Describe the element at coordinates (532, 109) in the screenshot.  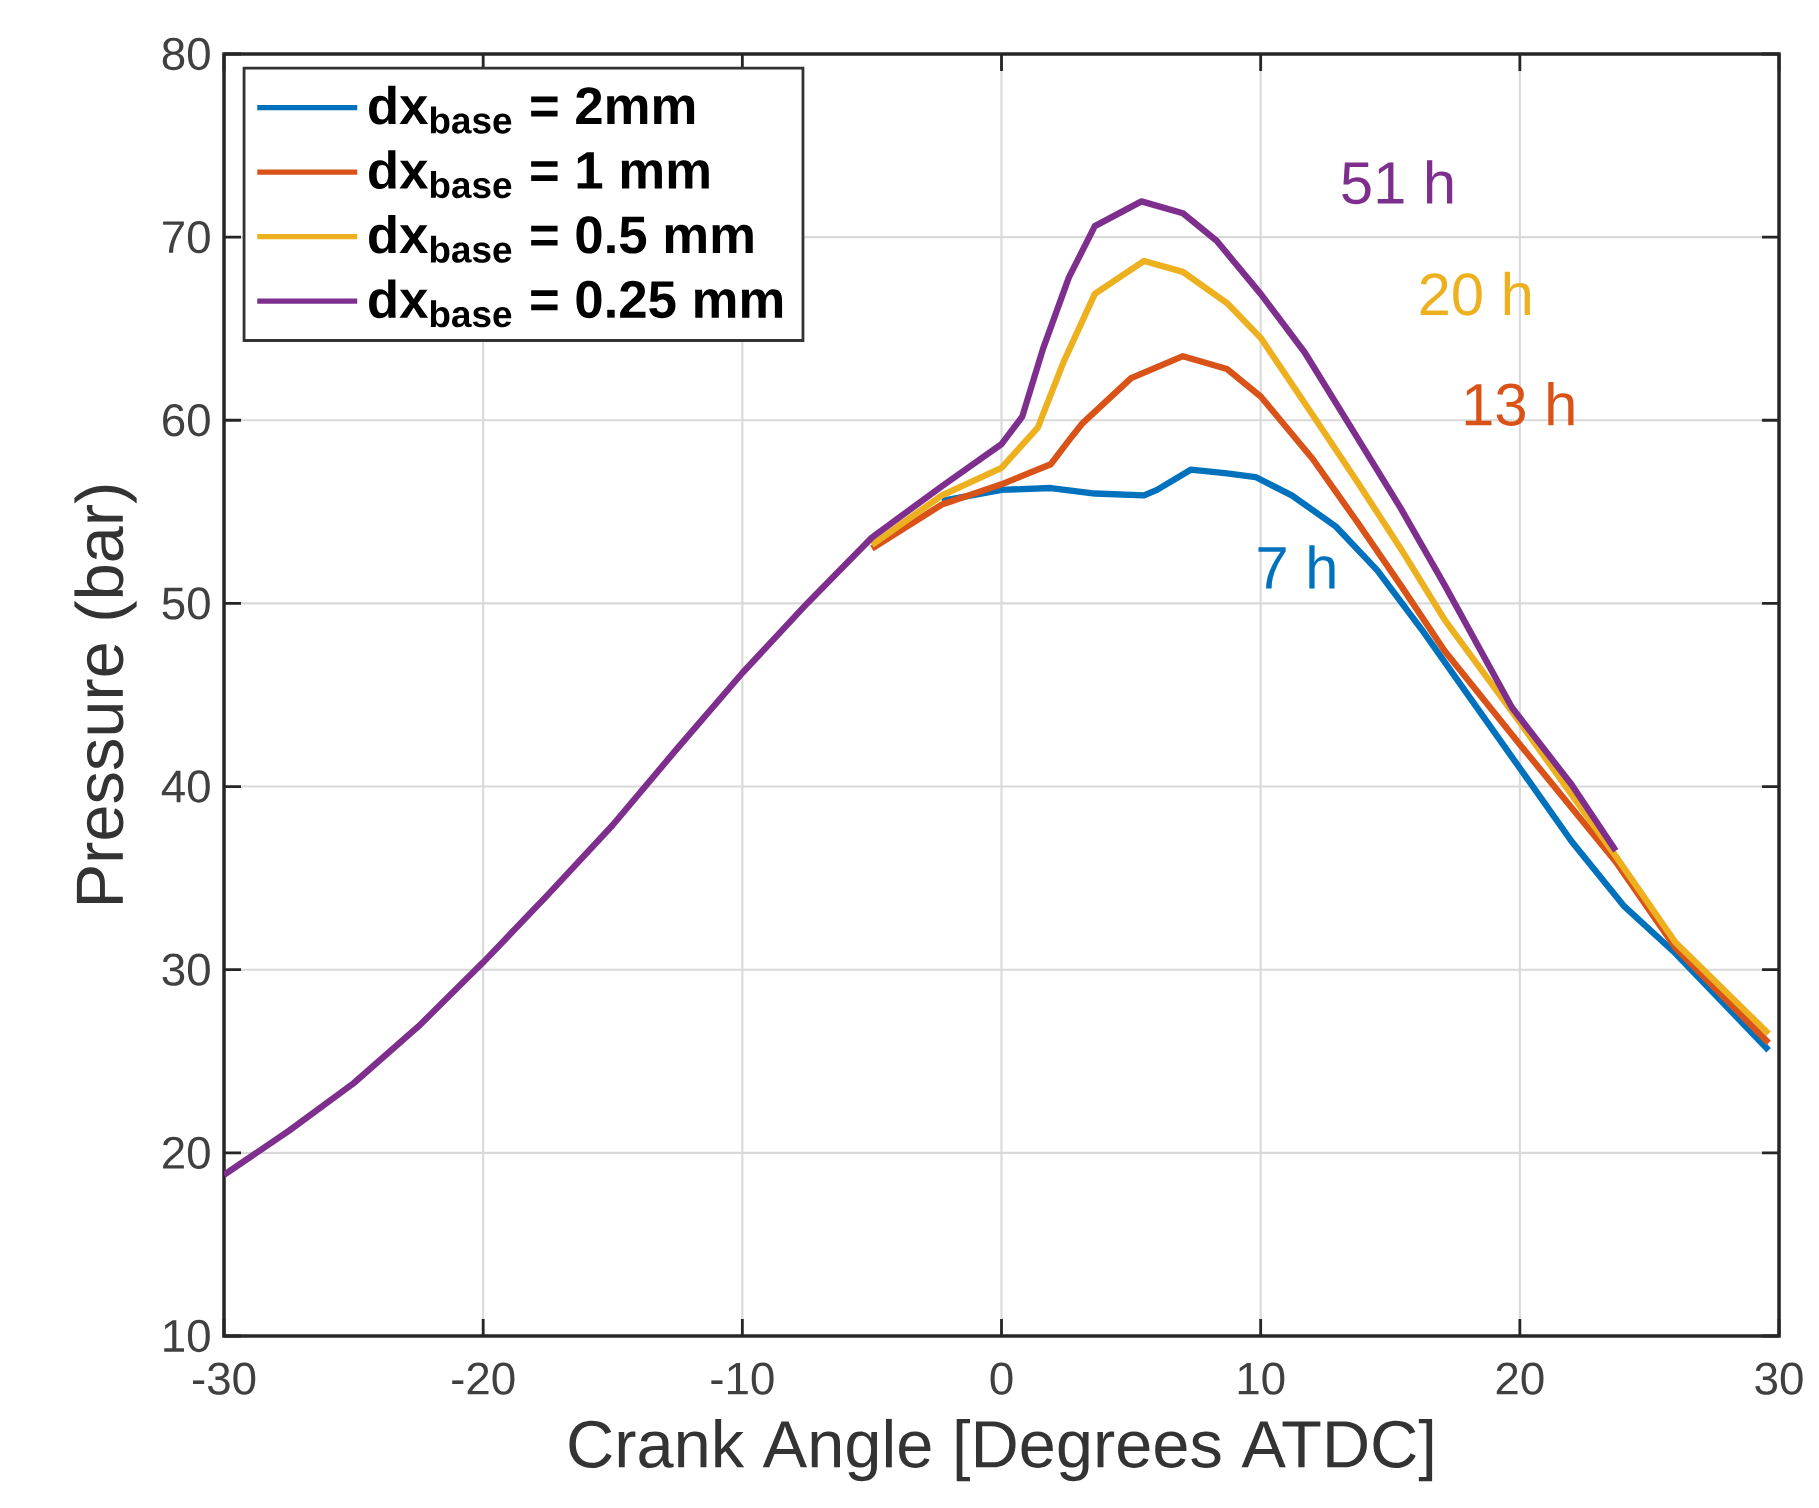
I see `legend-label: dx$_{base}$ = 2mm` at that location.